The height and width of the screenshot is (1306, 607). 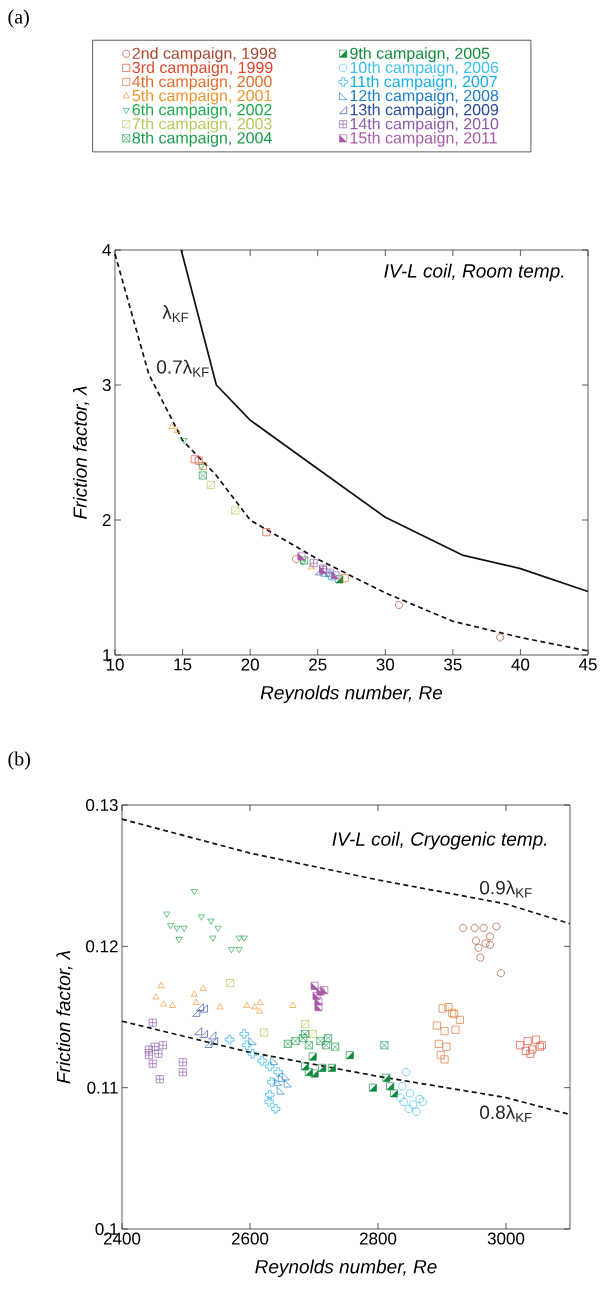 What do you see at coordinates (385, 664) in the screenshot?
I see `x-tick-label: 30` at bounding box center [385, 664].